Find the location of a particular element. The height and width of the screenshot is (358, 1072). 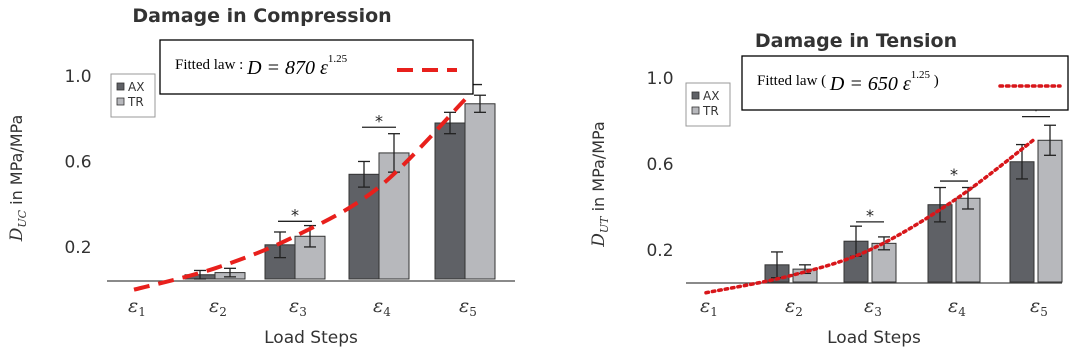

fitted-law-box: Fitted law ( D = 650 ε1.25 ) is located at coordinates (905, 83).